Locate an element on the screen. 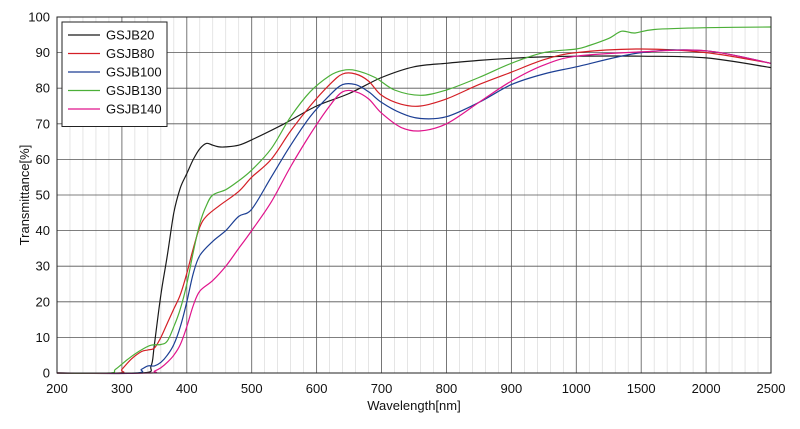 The image size is (800, 429). y-tick-label: 100 is located at coordinates (39, 17).